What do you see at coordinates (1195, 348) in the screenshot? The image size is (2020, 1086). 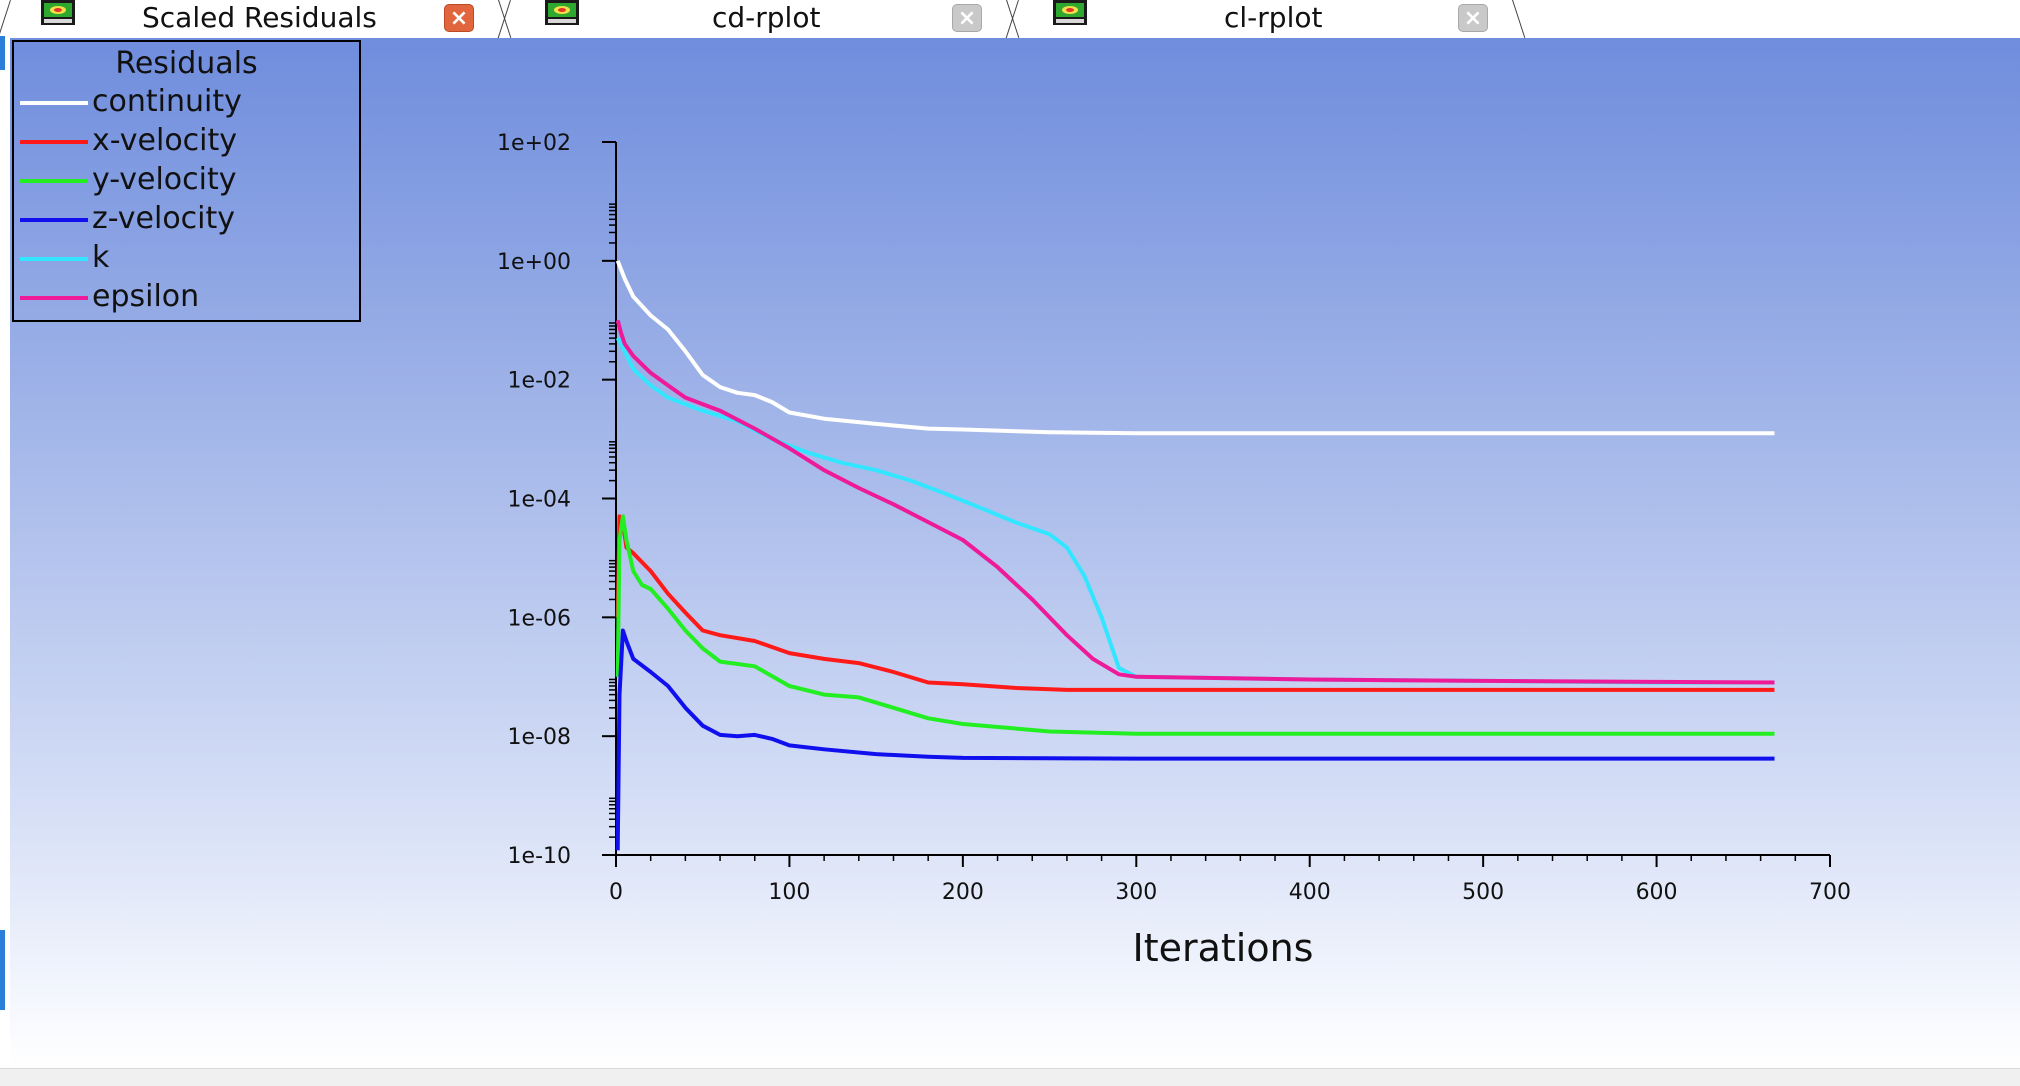 I see `series-line-continuity` at bounding box center [1195, 348].